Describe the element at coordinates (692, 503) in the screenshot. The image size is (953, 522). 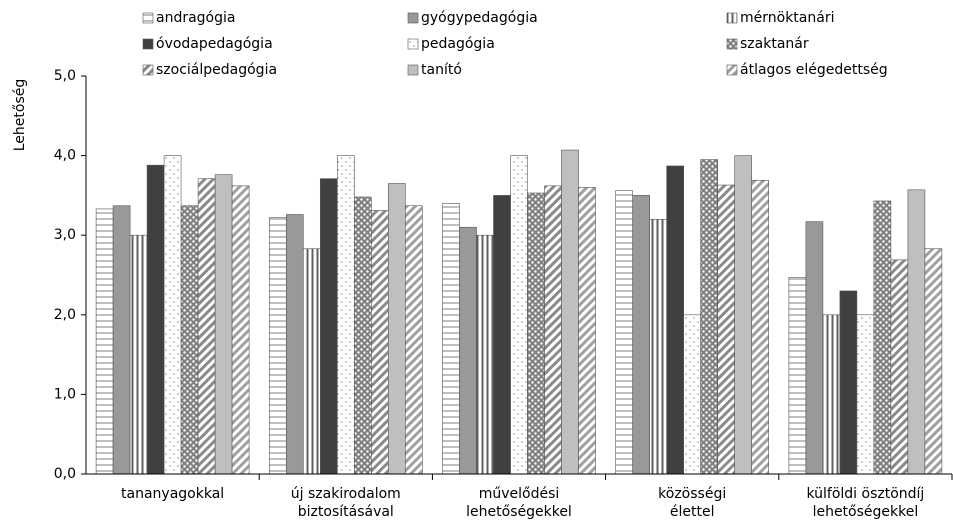
I see `x-tick-label: közösségi élettel` at that location.